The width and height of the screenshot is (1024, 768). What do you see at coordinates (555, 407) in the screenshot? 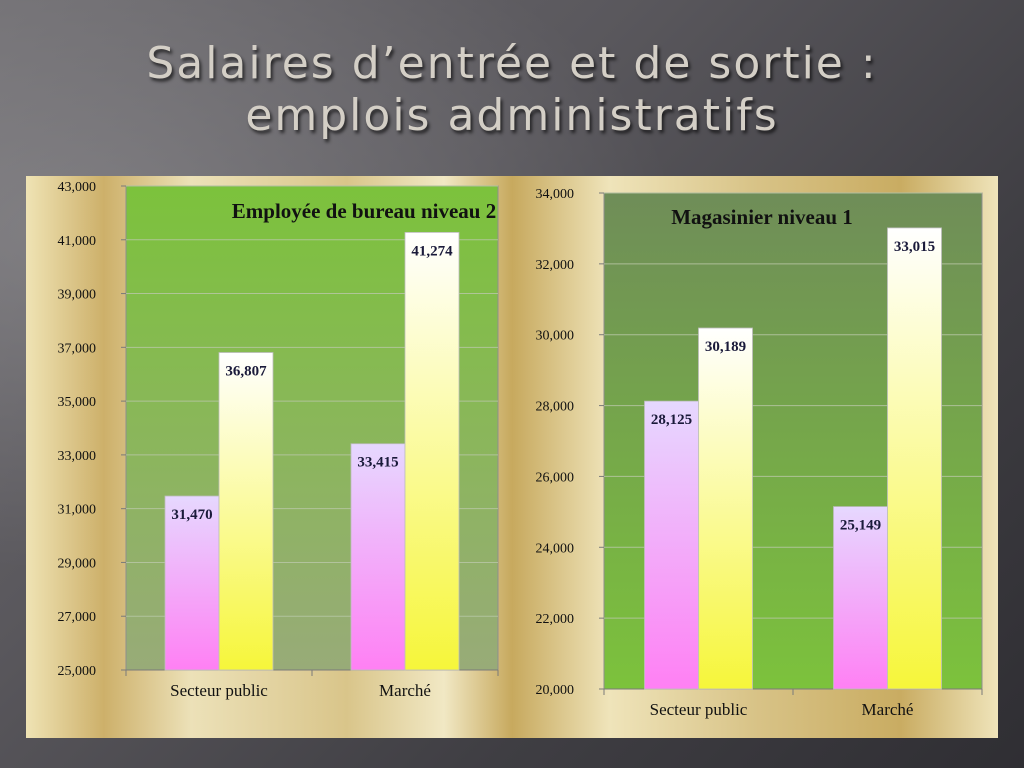
I see `chart2-y-tick-label: 28,000` at bounding box center [555, 407].